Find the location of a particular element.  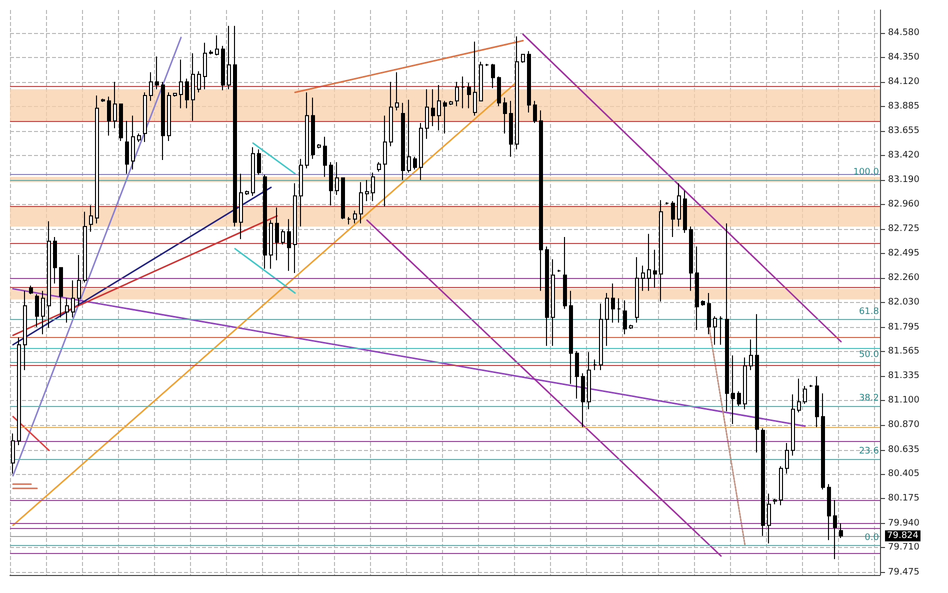

annotation: 50.0 is located at coordinates (869, 355).